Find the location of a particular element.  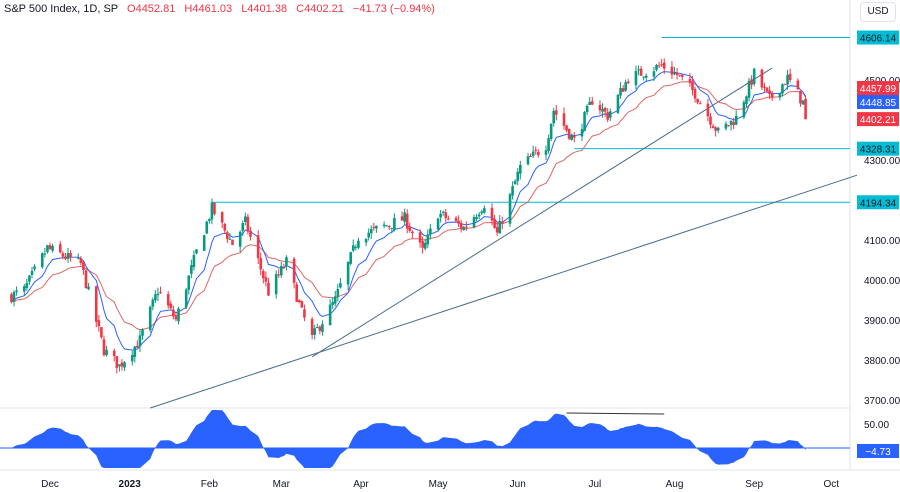

price-tick-label: 3900.00 is located at coordinates (882, 321).